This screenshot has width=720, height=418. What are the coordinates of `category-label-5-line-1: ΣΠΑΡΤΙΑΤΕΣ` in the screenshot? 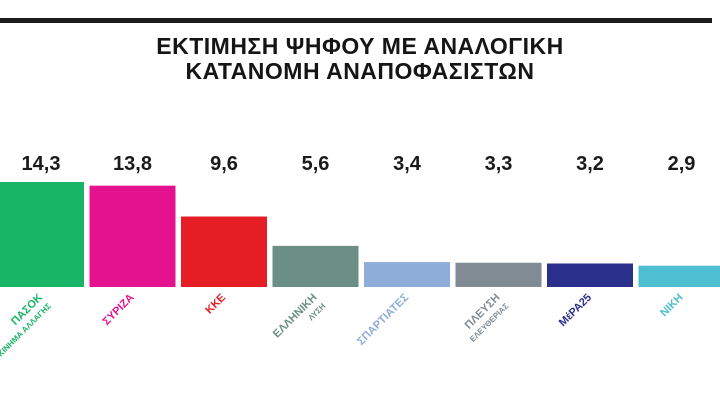 It's located at (383, 319).